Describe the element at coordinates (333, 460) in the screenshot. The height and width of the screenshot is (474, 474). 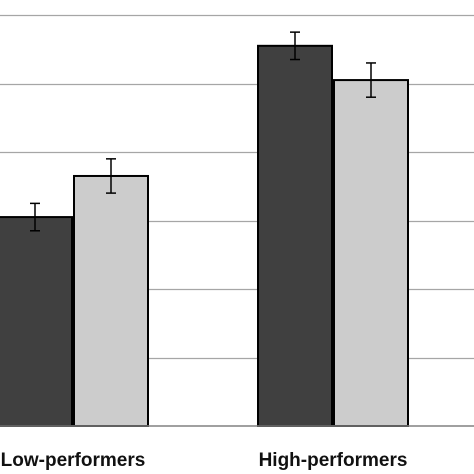
I see `x-tick-label-high-performers: High-performers` at that location.